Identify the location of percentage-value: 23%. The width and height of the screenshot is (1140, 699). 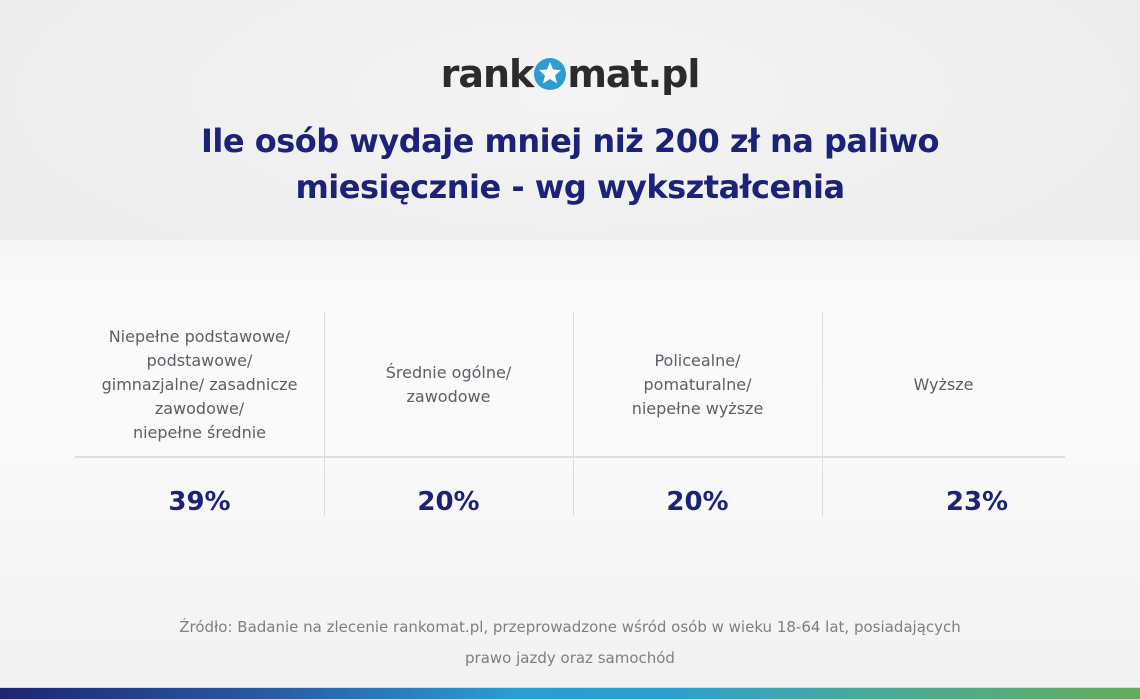
(977, 502).